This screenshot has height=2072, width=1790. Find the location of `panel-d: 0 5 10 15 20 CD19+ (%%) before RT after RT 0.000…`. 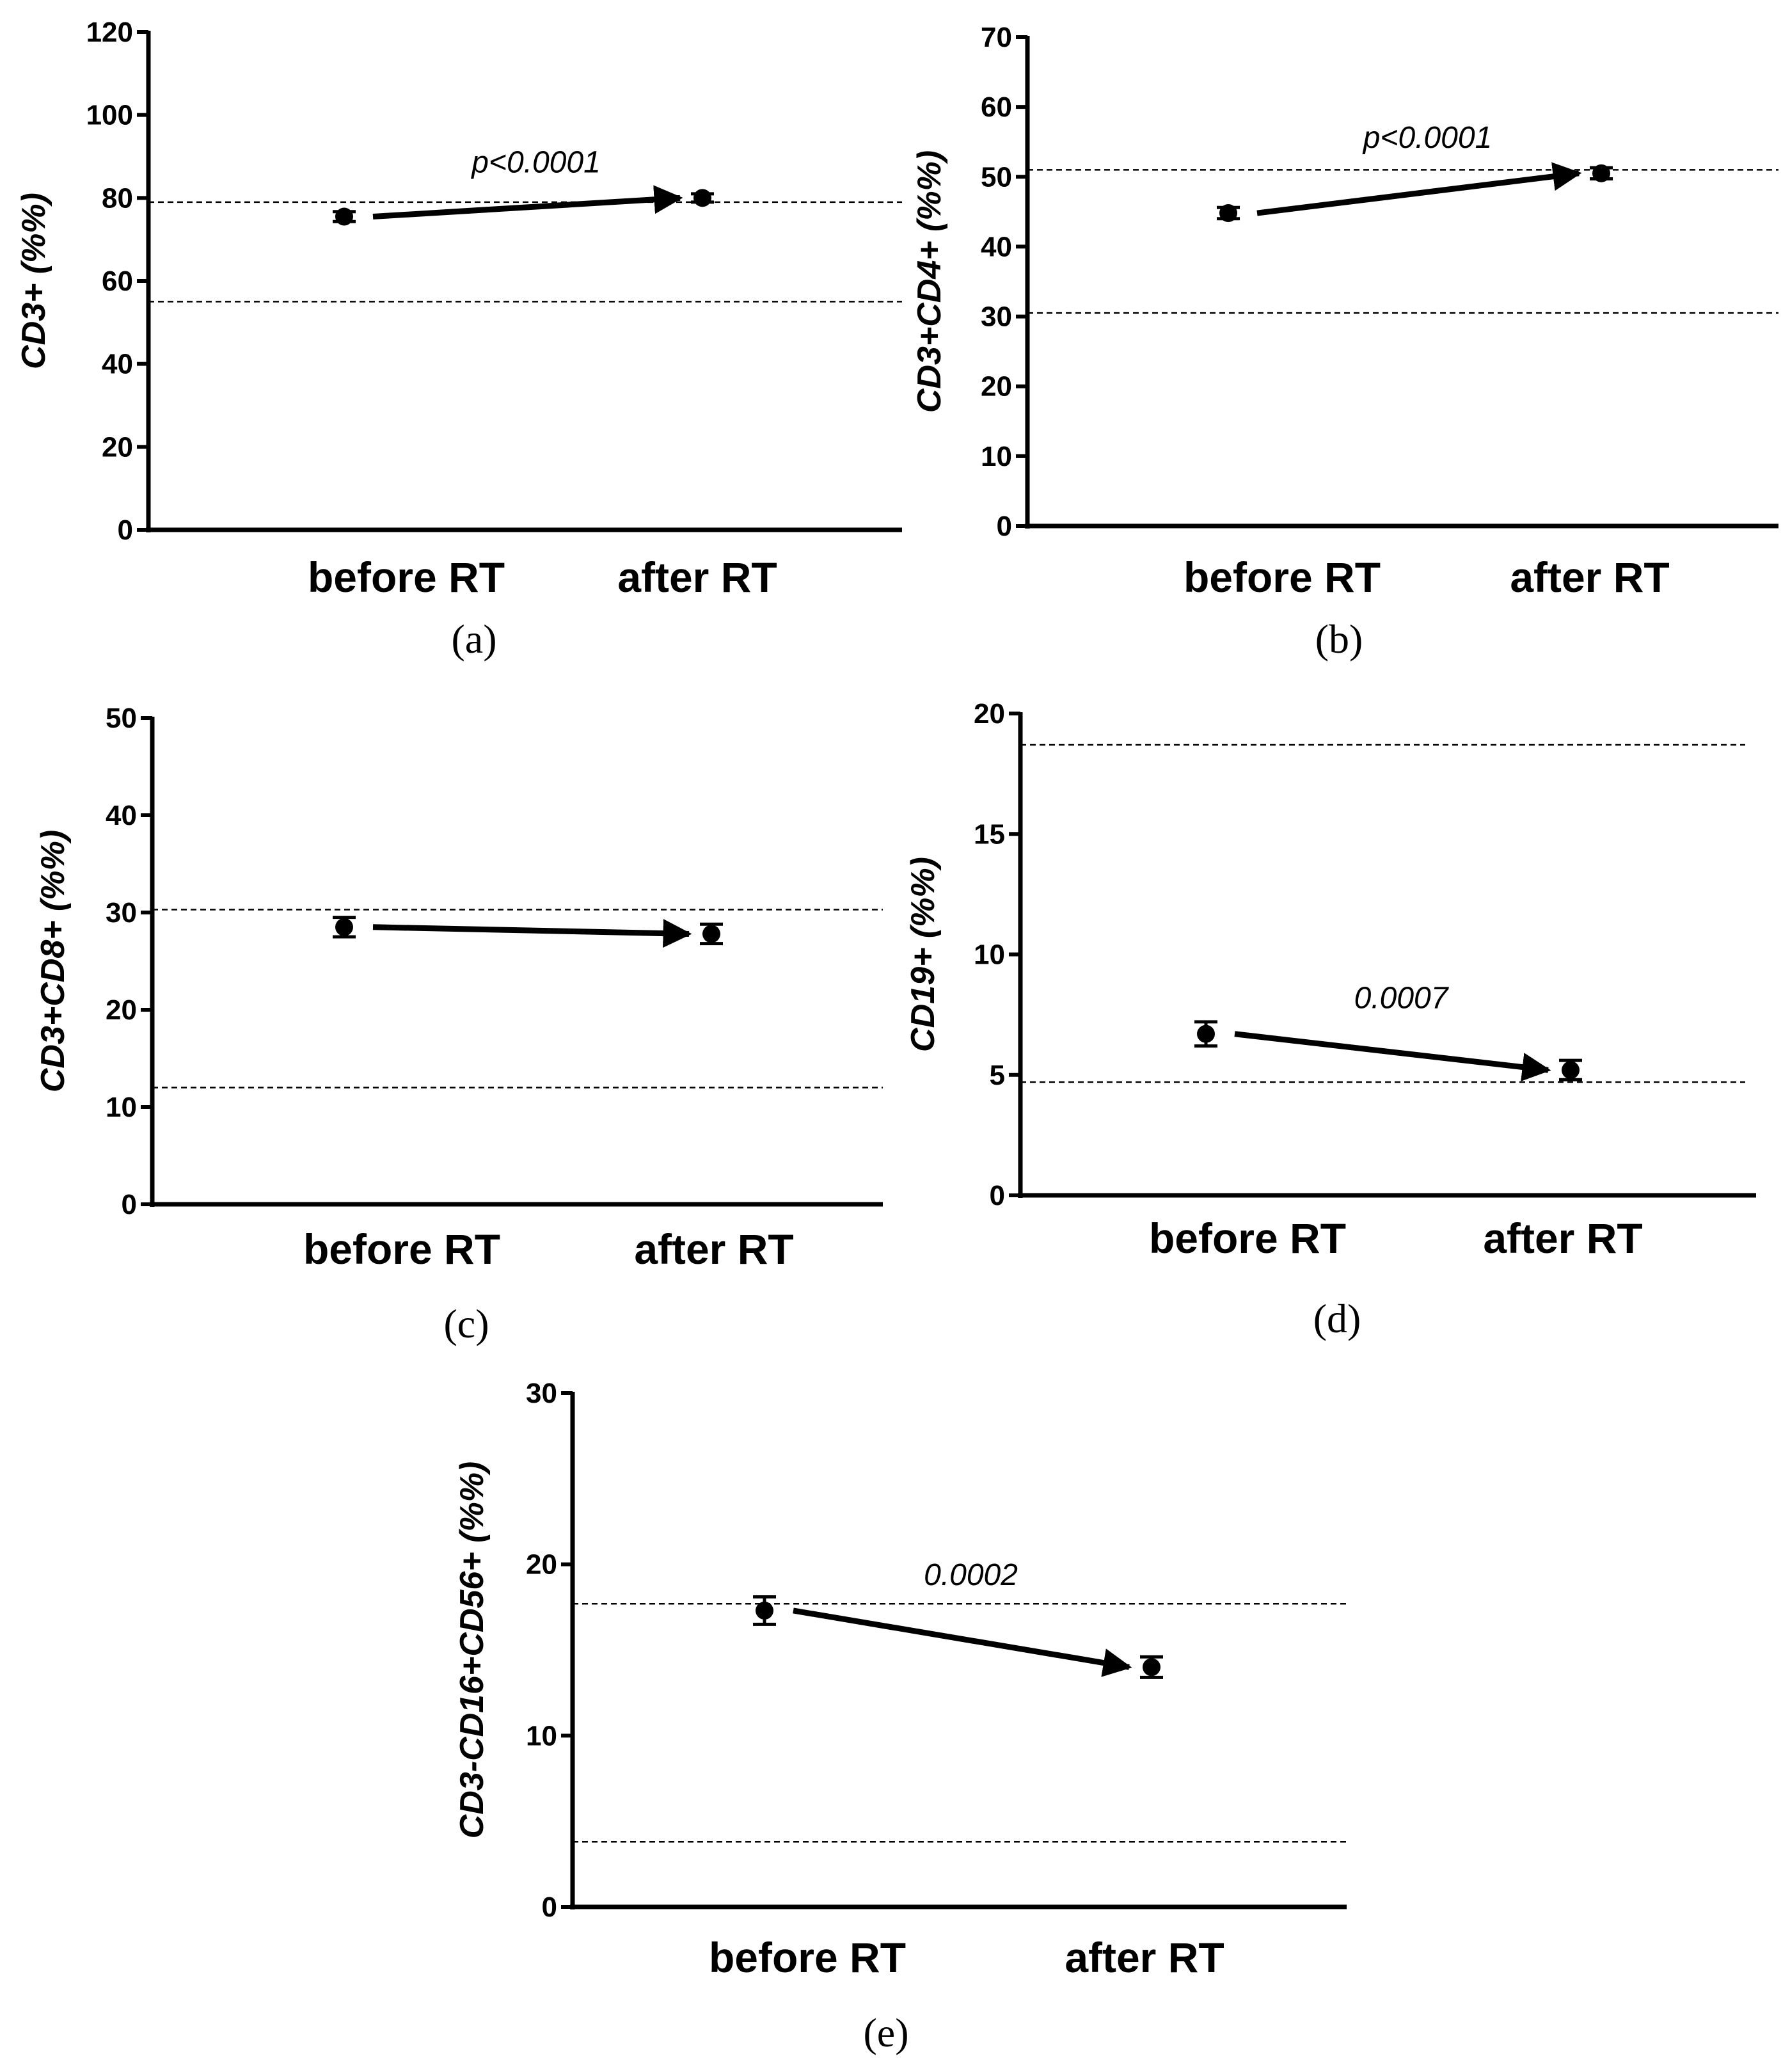

panel-d: 0 5 10 15 20 CD19+ (%%) before RT after RT 0.000… is located at coordinates (1331, 1020).